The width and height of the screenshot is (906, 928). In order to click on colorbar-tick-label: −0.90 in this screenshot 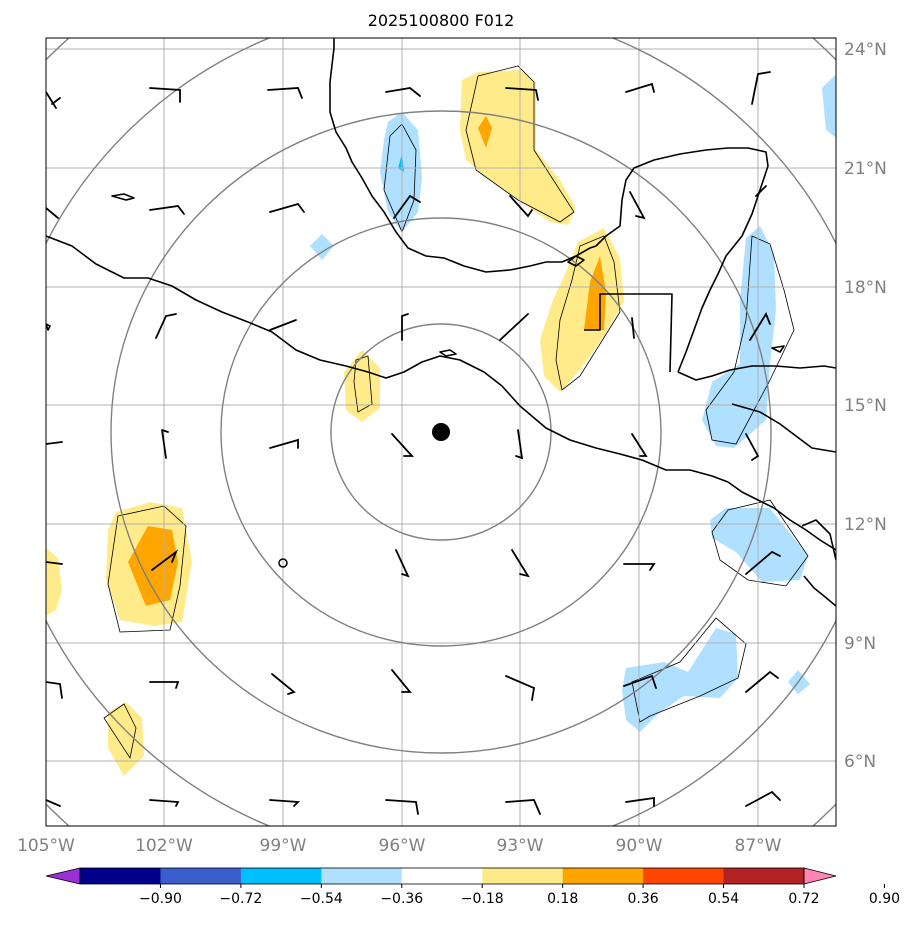, I will do `click(160, 899)`.